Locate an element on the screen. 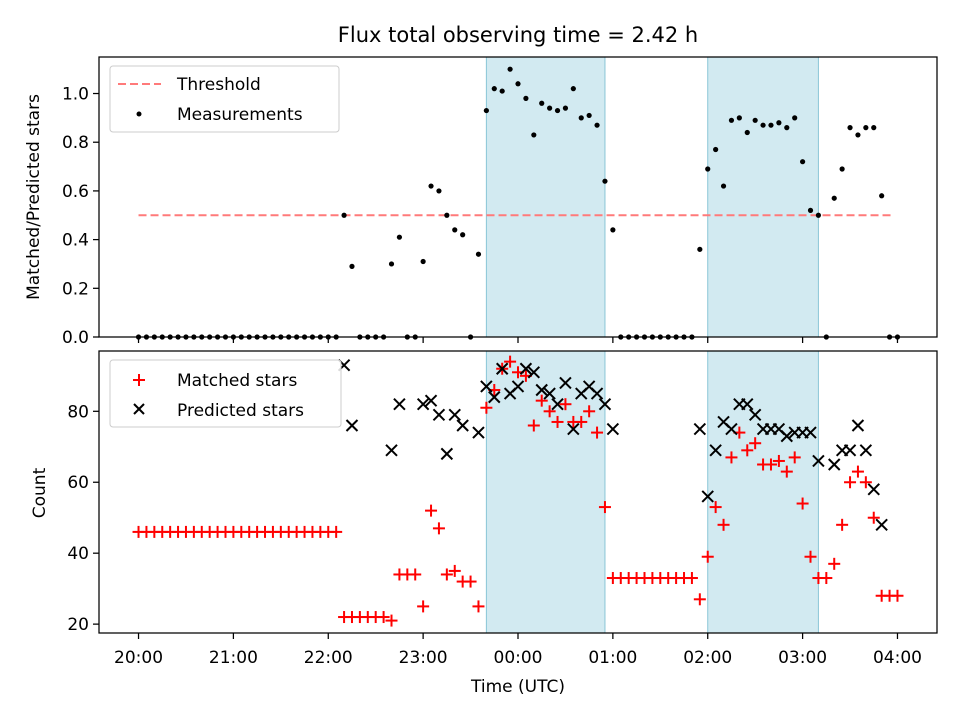  bottom-y-axis: 20 40 60 80 is located at coordinates (83, 518).